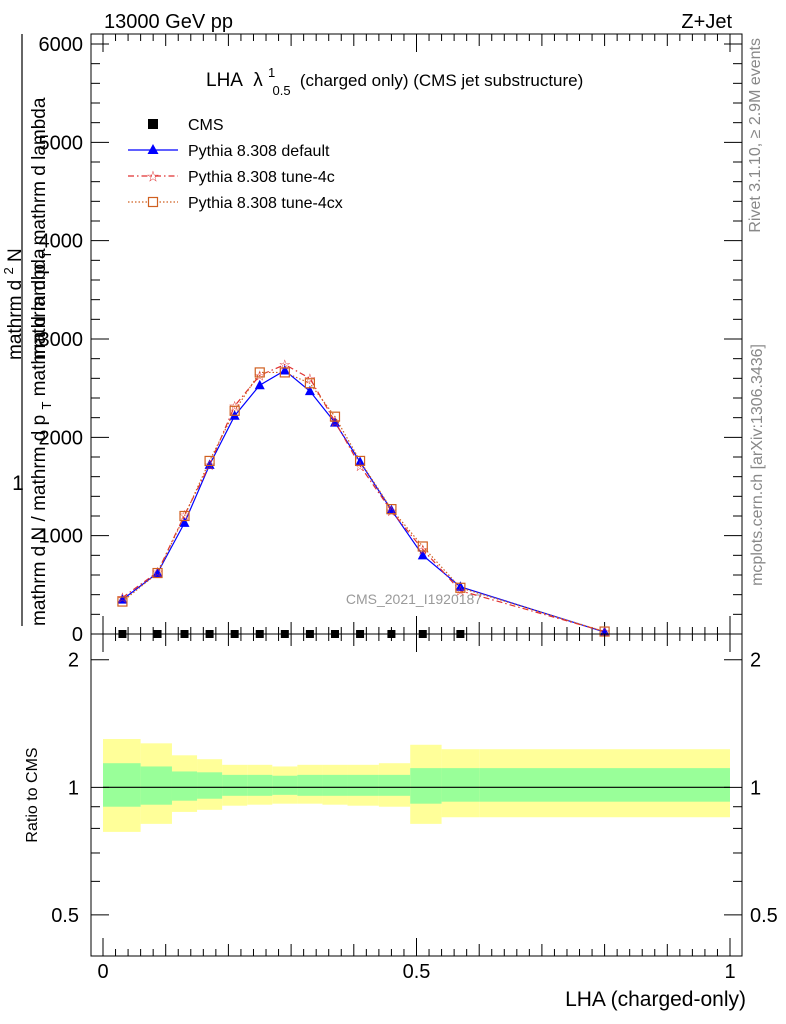 The image size is (786, 1024). Describe the element at coordinates (61, 340) in the screenshot. I see `main-y-tick-label: 3000` at that location.